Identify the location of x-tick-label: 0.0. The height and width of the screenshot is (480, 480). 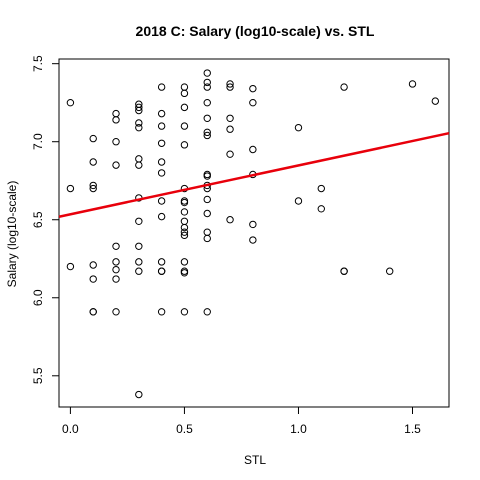
(70, 429).